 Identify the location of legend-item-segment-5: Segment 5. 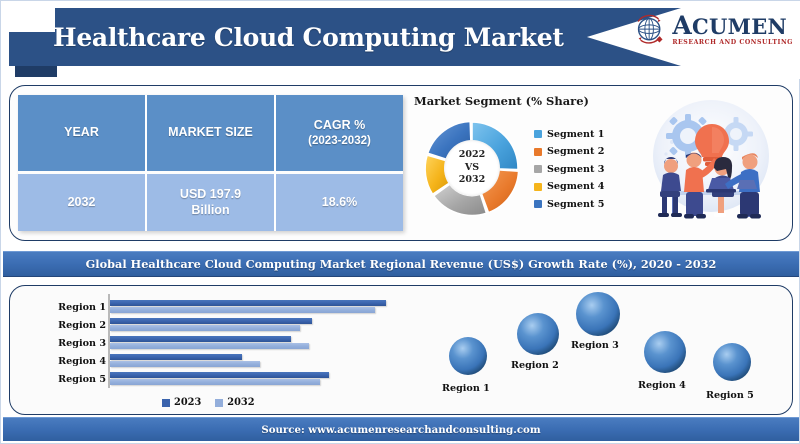
(569, 204).